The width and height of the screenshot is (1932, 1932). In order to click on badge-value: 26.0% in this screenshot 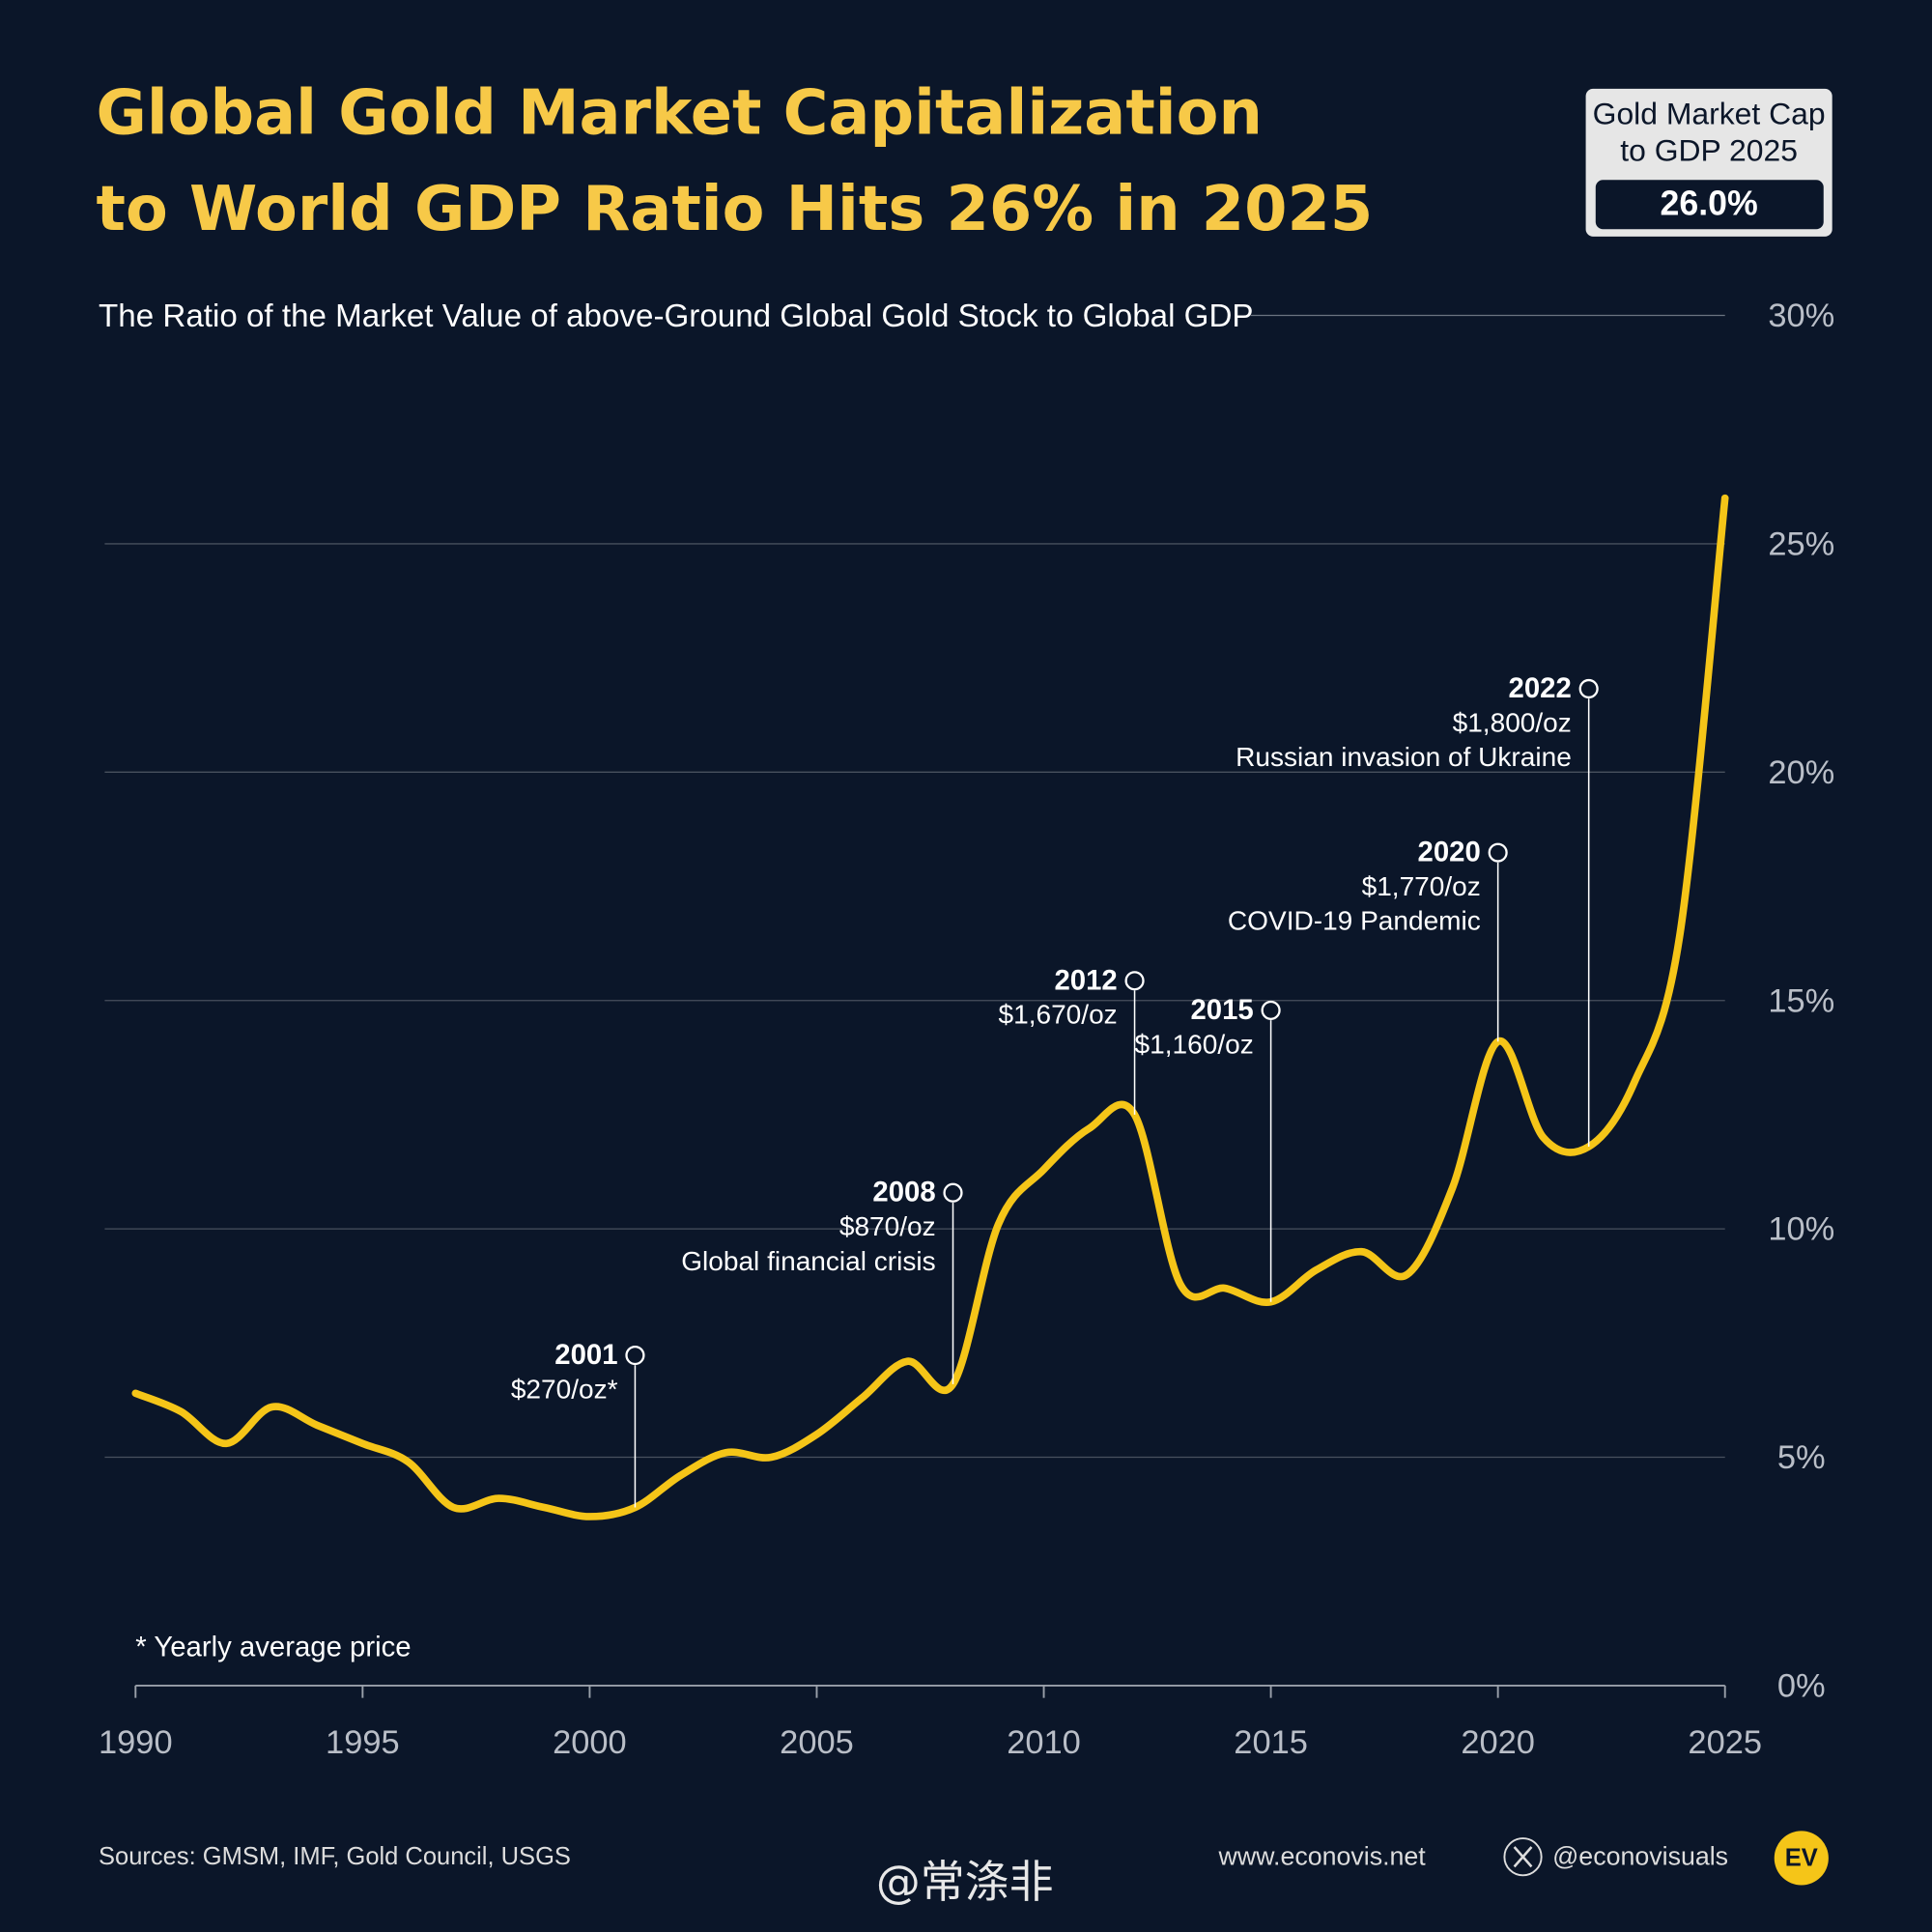, I will do `click(1709, 203)`.